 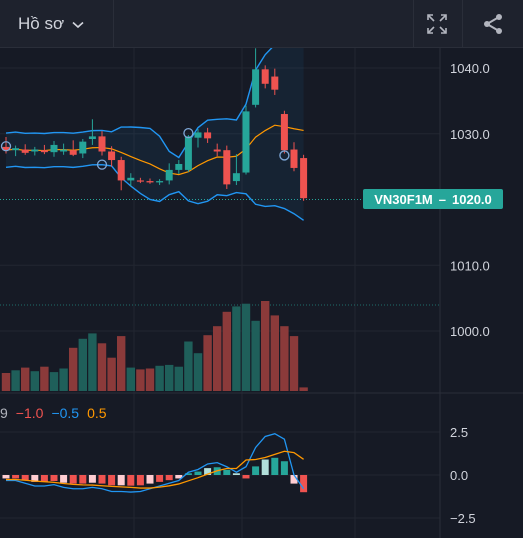 What do you see at coordinates (155, 469) in the screenshot?
I see `macd-signal-line` at bounding box center [155, 469].